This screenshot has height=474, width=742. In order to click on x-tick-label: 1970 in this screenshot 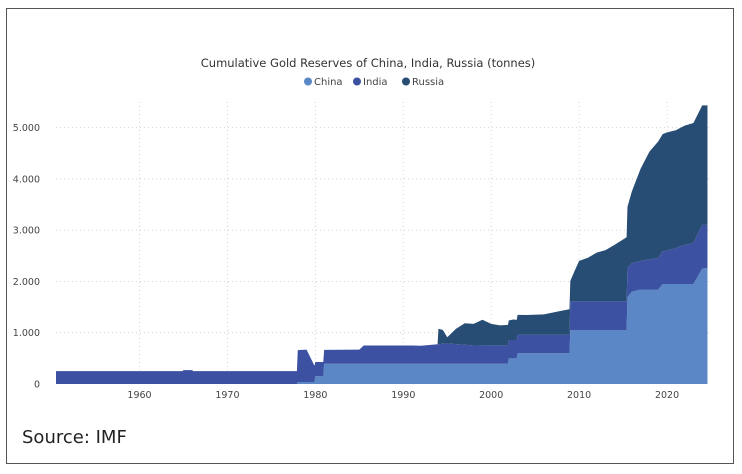, I will do `click(227, 395)`.